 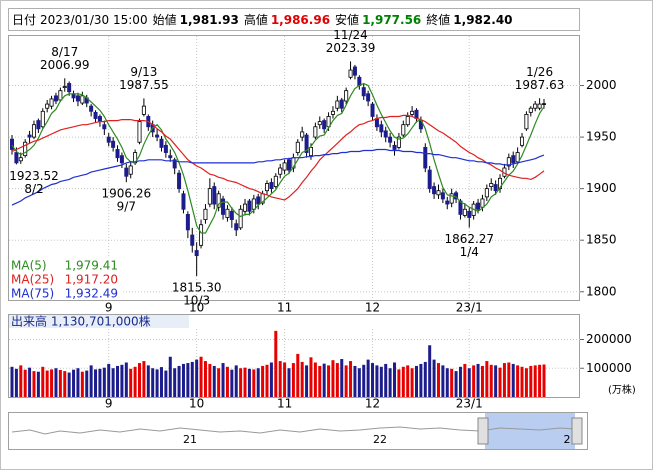 I want to click on x-tick-label: 11, so click(x=284, y=308).